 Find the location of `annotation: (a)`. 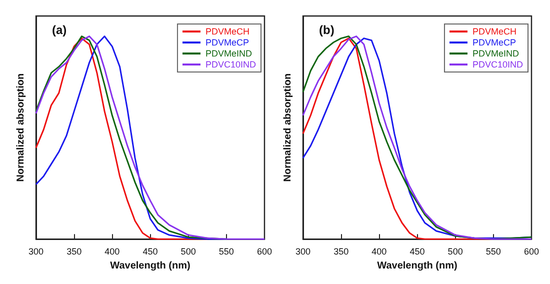

annotation: (a) is located at coordinates (59, 30).